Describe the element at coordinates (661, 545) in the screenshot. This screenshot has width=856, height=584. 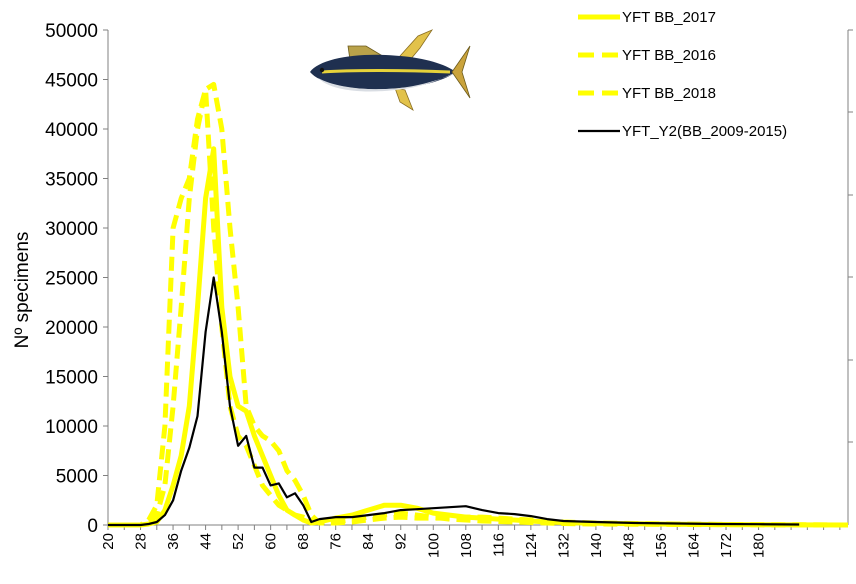
I see `x-tick-label: 156` at that location.